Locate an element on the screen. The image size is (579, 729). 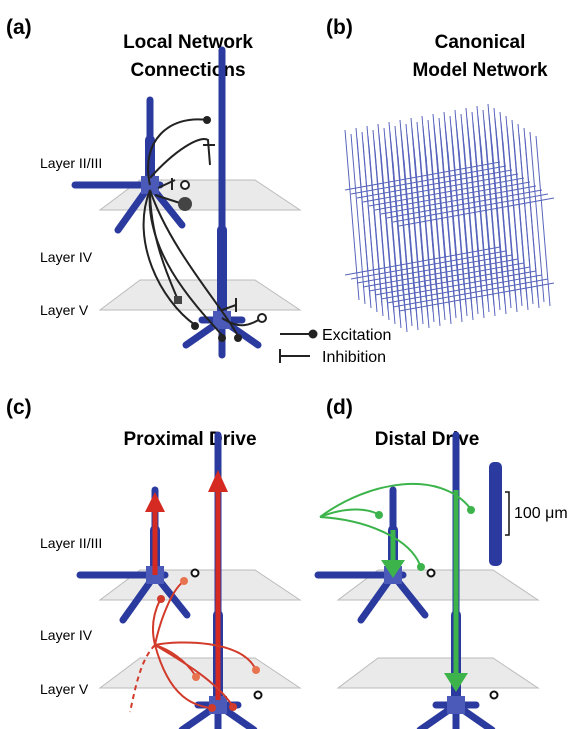
text-label: Model Network is located at coordinates (480, 70).